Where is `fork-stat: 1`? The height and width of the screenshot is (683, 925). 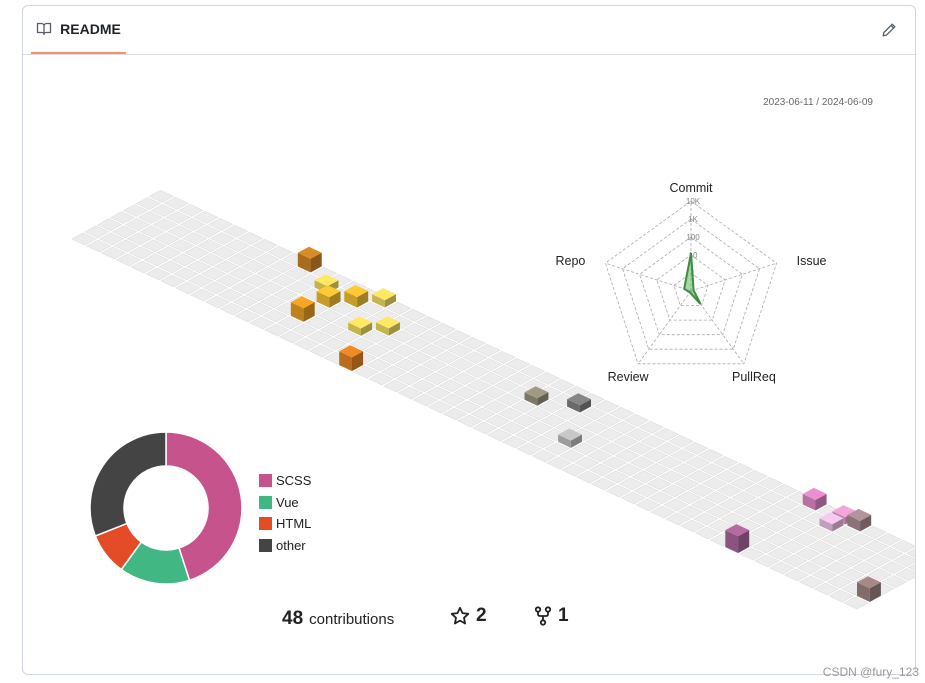 fork-stat: 1 is located at coordinates (559, 616).